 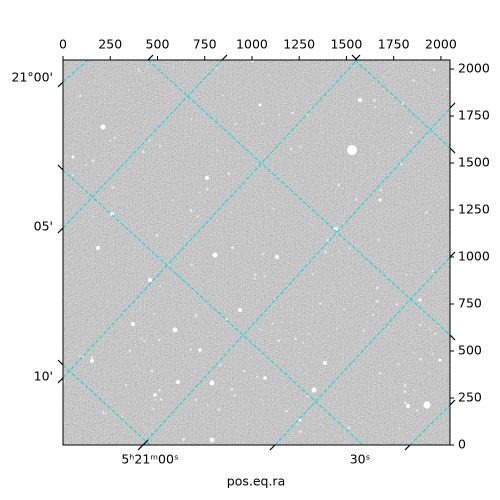 I want to click on y-tick-label: 0, so click(x=462, y=444).